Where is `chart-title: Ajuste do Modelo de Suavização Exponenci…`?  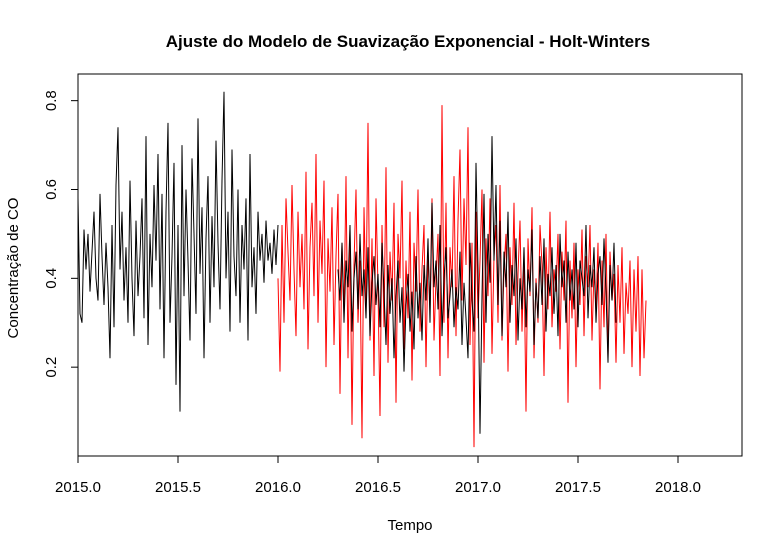 chart-title: Ajuste do Modelo de Suavização Exponenci… is located at coordinates (408, 41).